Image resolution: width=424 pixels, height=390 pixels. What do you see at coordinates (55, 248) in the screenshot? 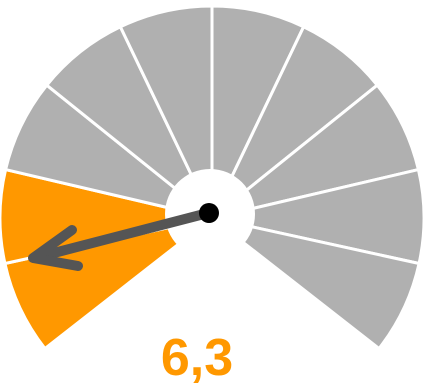
I see `needle-arrowhead` at bounding box center [55, 248].